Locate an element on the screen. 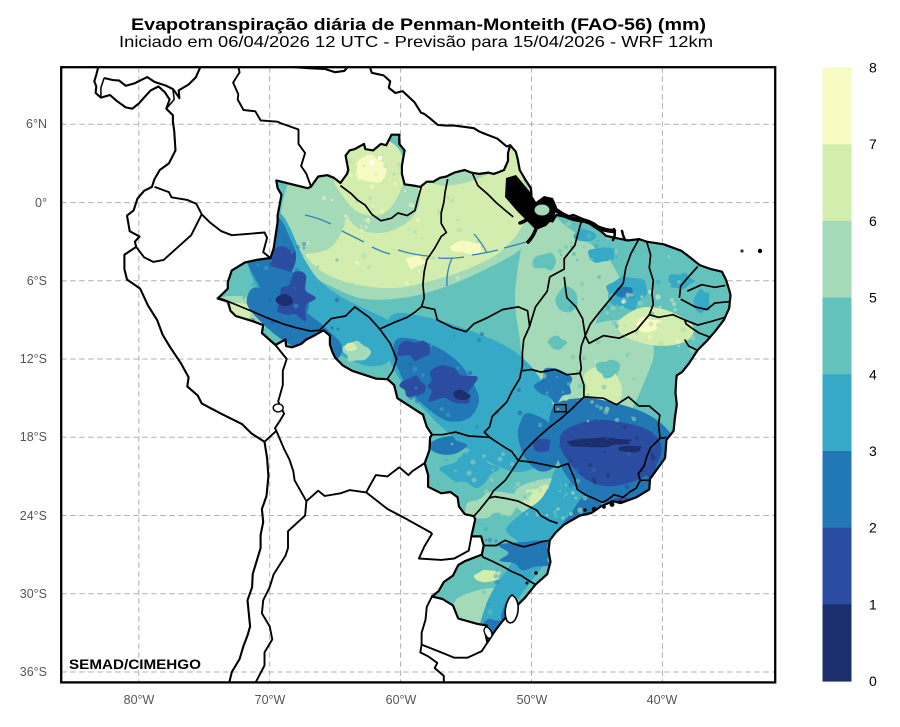 Image resolution: width=900 pixels, height=727 pixels. svg-text: 70°W is located at coordinates (270, 700).